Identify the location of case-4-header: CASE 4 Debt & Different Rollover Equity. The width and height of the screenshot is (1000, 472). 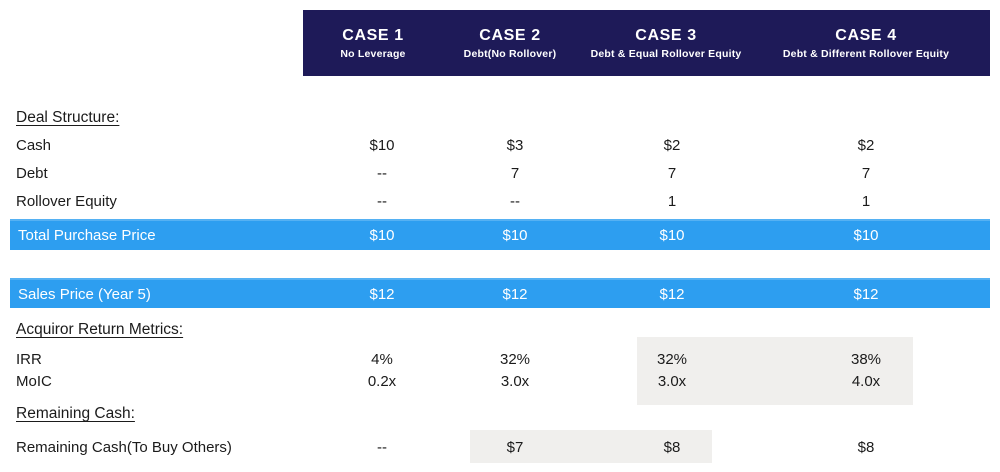
(866, 43).